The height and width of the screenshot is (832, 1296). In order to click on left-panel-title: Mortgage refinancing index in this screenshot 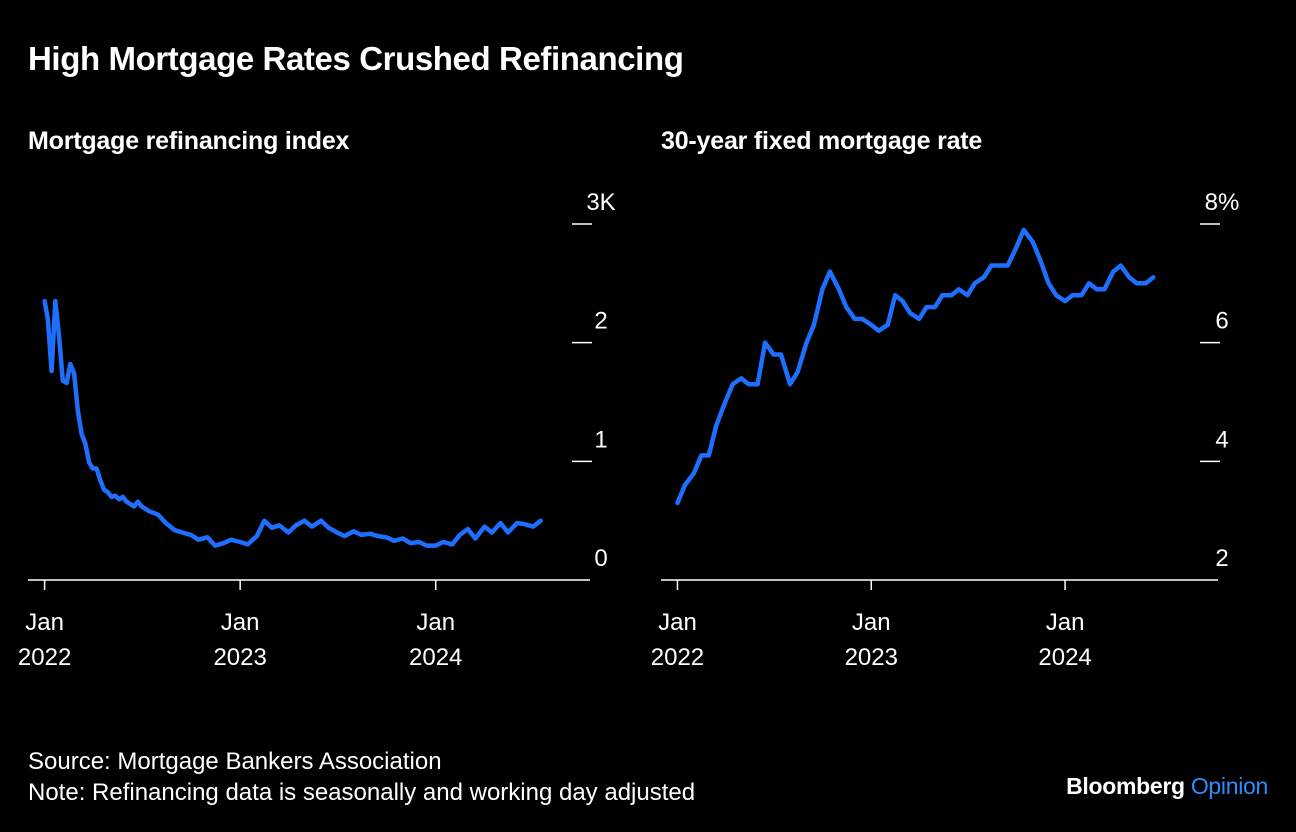, I will do `click(189, 141)`.